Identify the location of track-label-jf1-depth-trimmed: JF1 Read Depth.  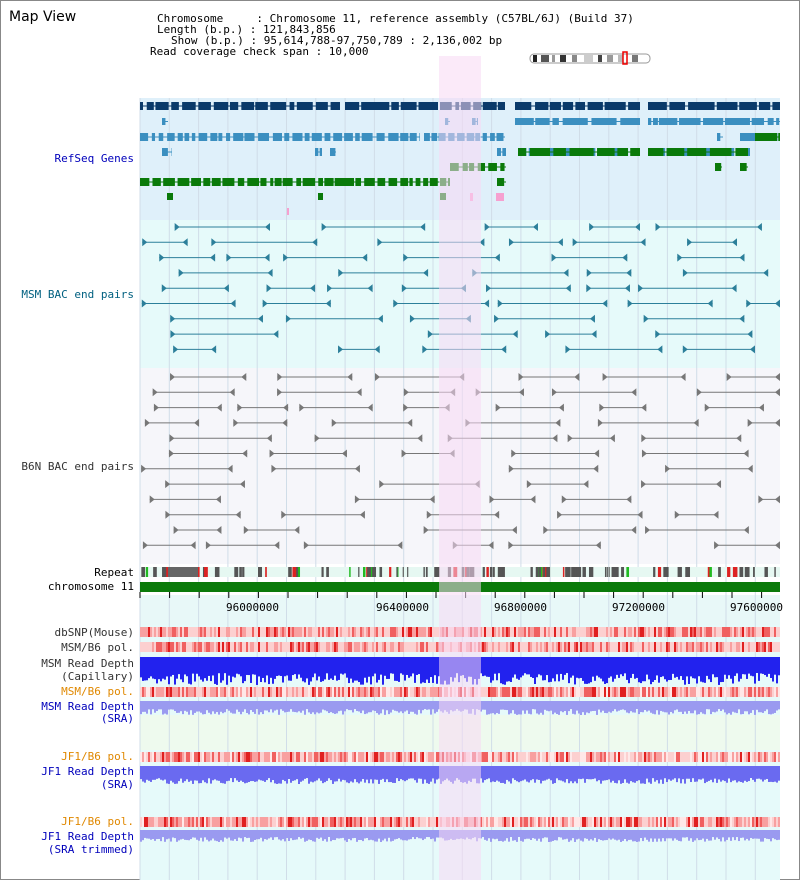
(87, 836).